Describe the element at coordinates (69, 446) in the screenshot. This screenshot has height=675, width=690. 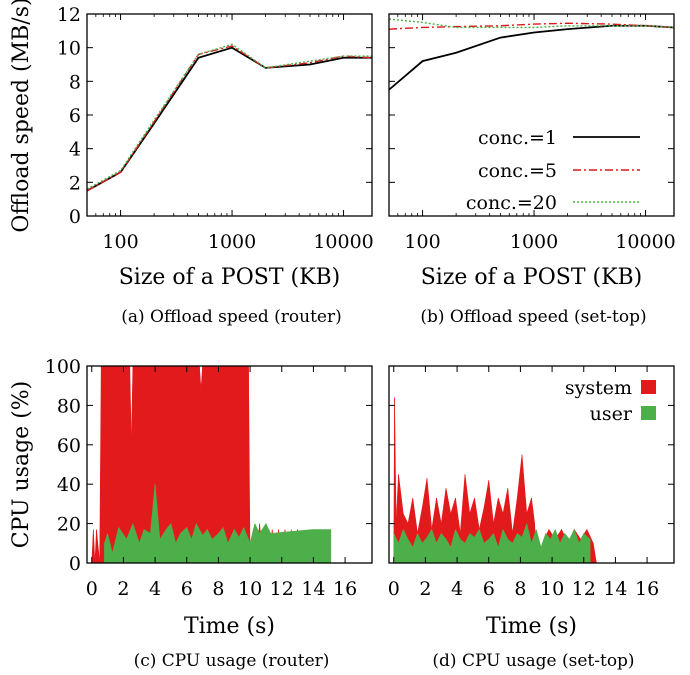
I see `y-tick-label: 60` at that location.